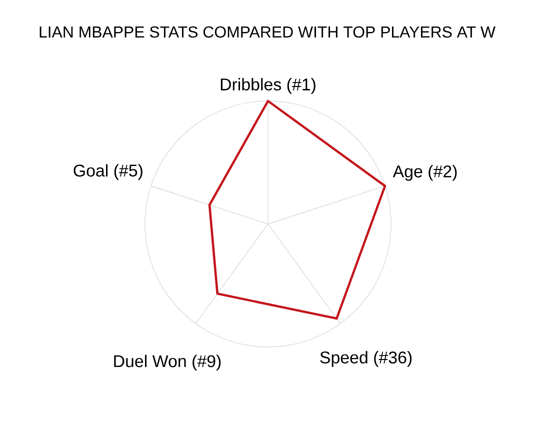 This screenshot has width=534, height=432. I want to click on chart-title: LIAN MBAPPE STATS COMPARED WITH TOP PLAYERS AT W, so click(268, 32).